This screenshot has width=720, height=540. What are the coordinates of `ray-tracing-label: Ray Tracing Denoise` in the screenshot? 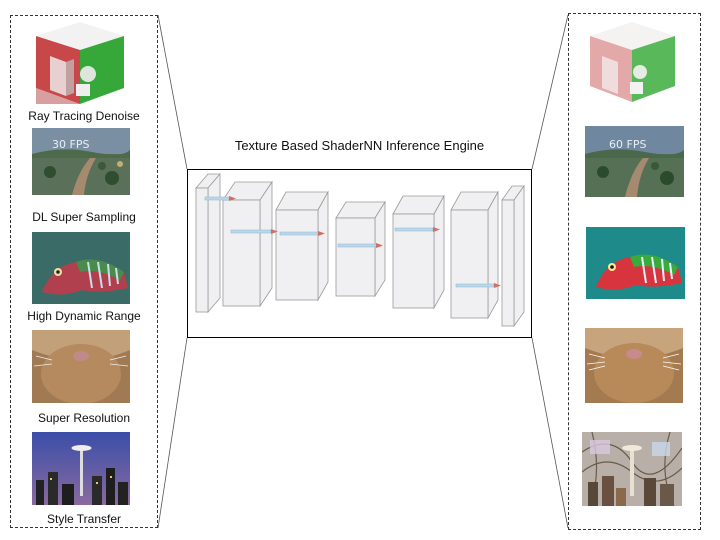 It's located at (84, 116).